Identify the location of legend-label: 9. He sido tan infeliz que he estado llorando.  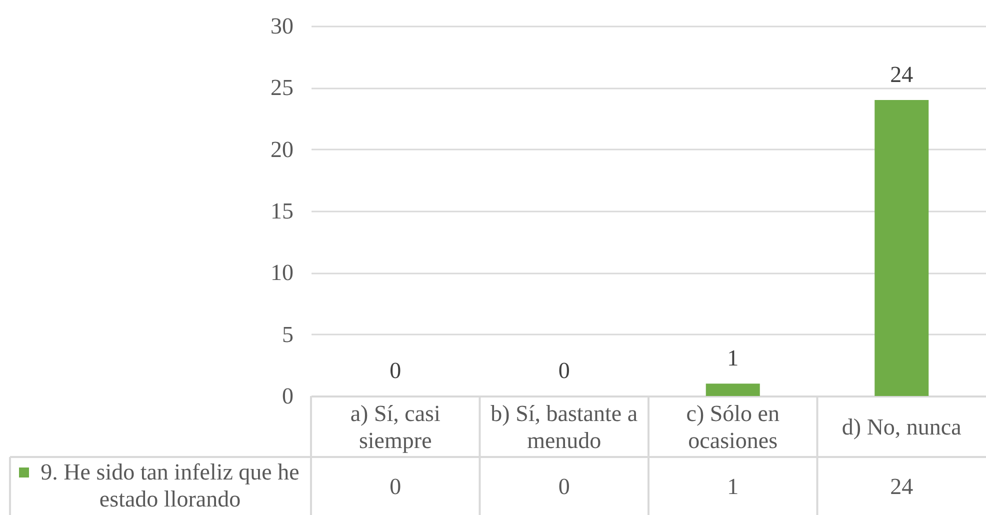
(170, 486).